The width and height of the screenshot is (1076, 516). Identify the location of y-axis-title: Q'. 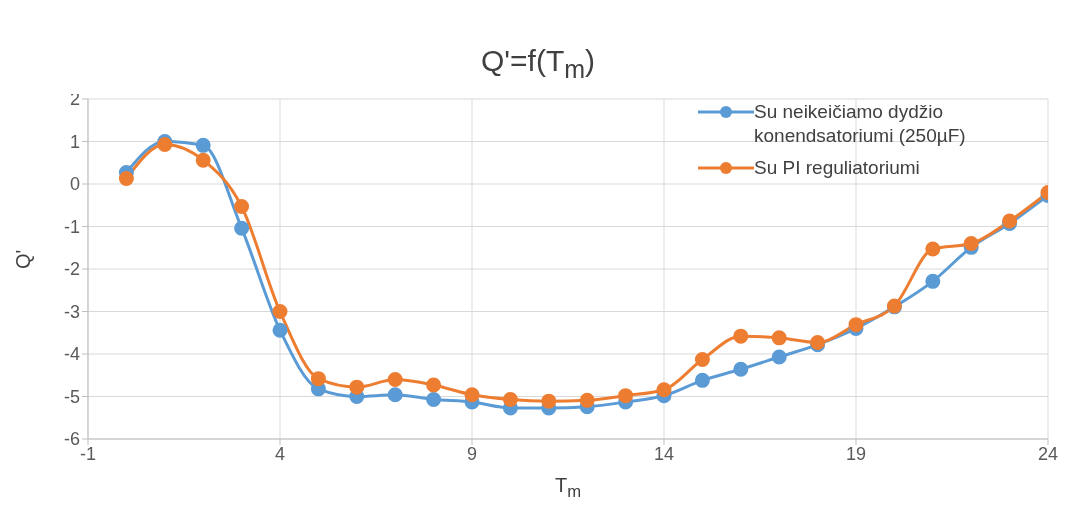
(23, 259).